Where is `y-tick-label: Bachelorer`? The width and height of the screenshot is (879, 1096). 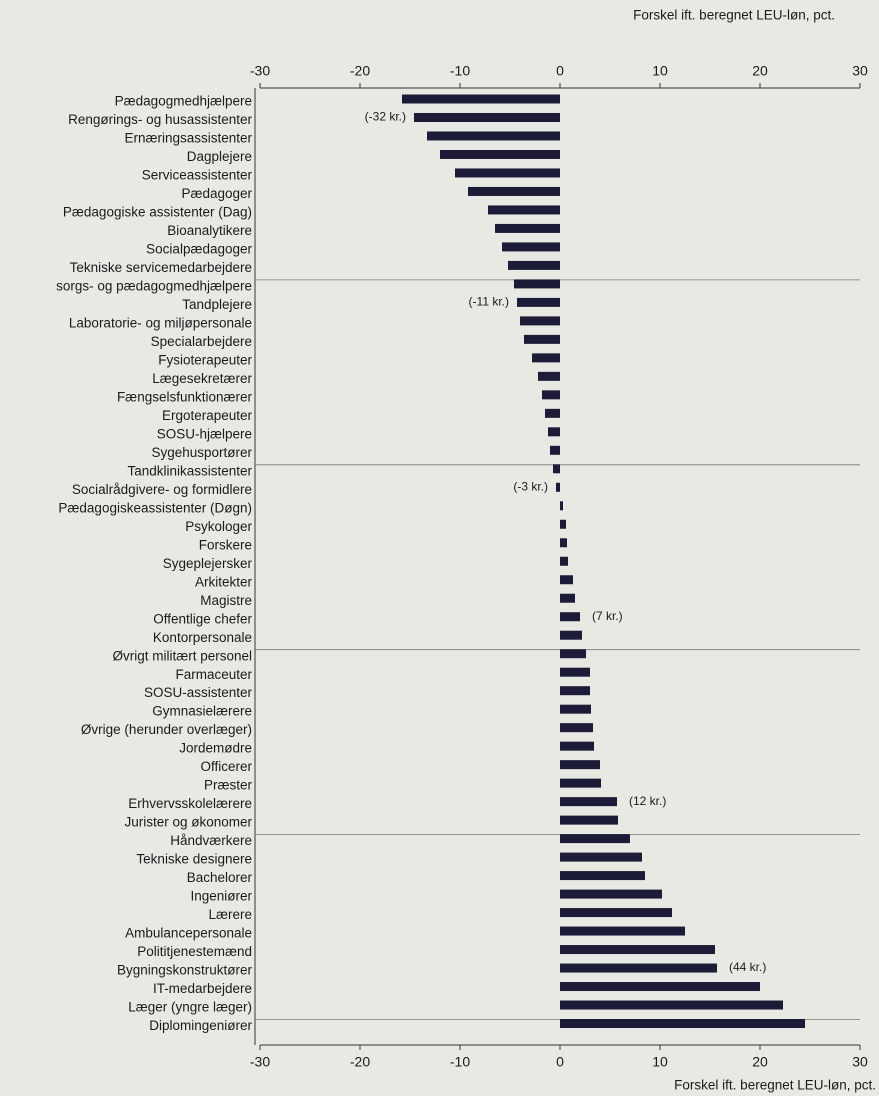 y-tick-label: Bachelorer is located at coordinates (220, 877).